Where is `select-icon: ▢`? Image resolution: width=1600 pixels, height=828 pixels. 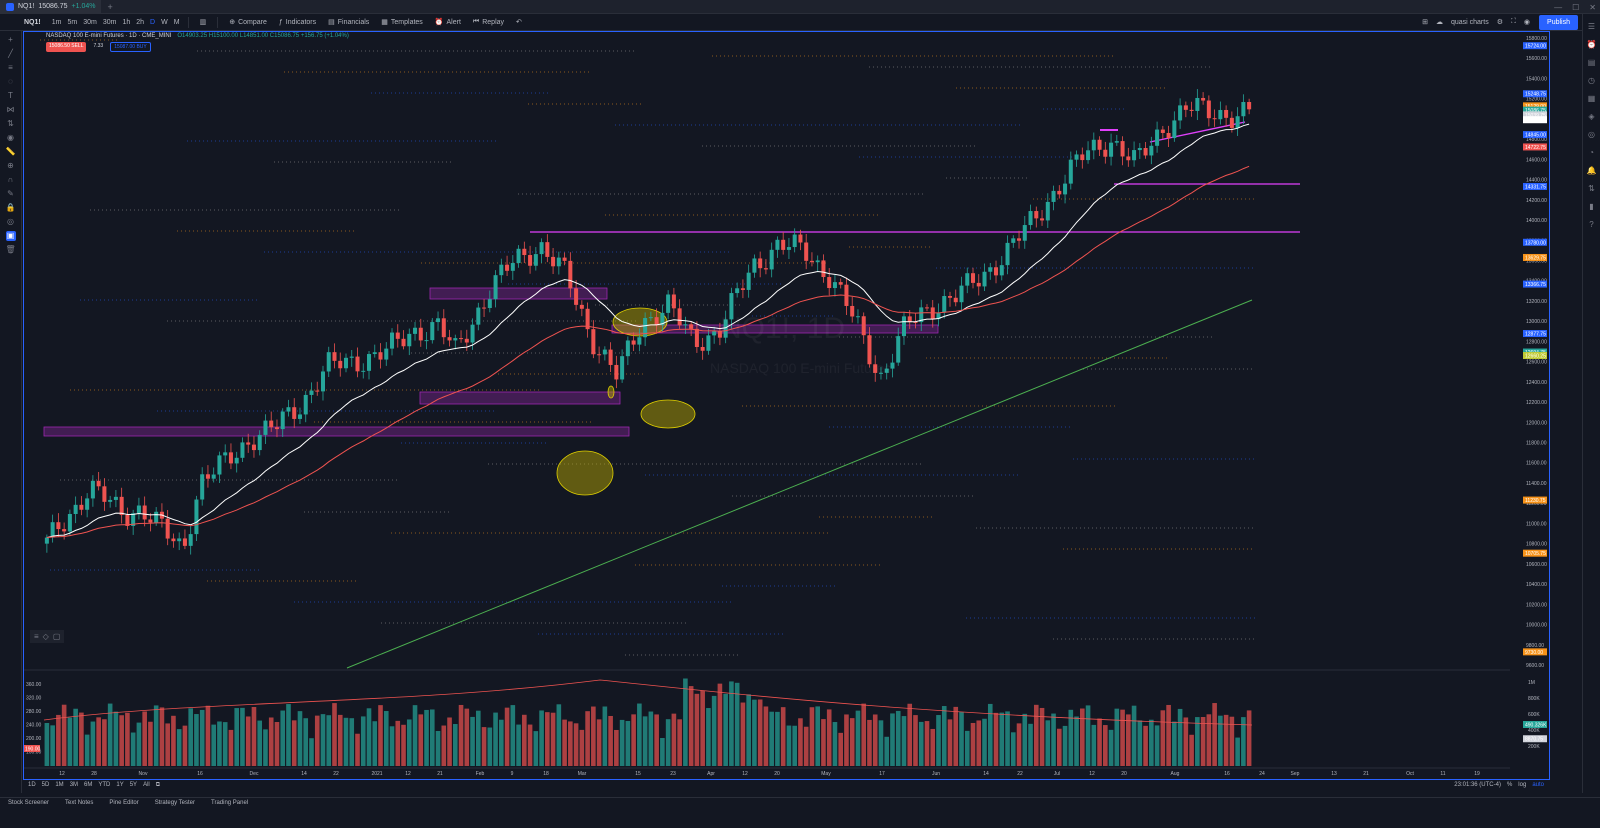
select-icon: ▢ is located at coordinates (56, 636).